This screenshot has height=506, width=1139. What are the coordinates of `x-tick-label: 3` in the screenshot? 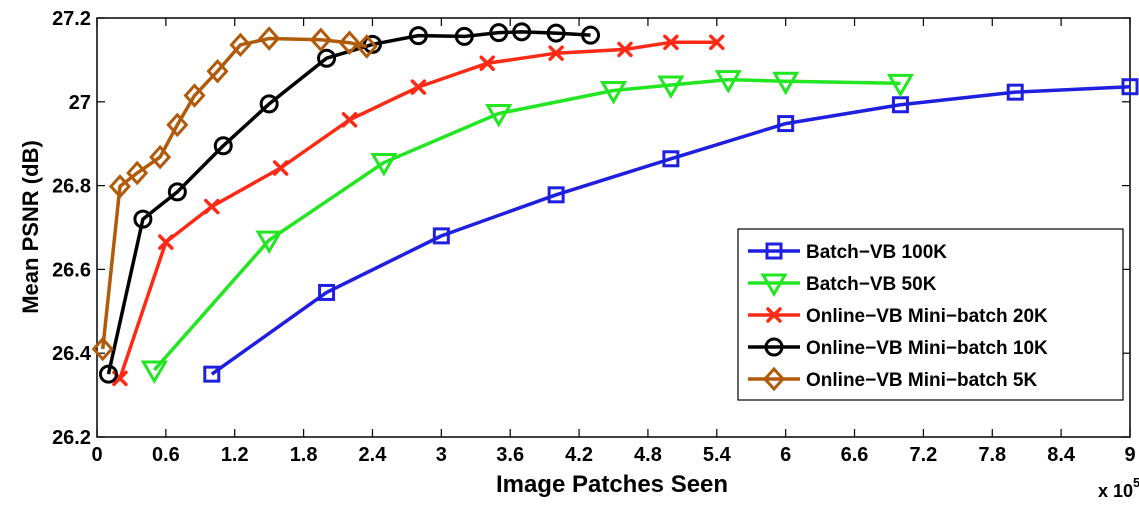 It's located at (441, 455).